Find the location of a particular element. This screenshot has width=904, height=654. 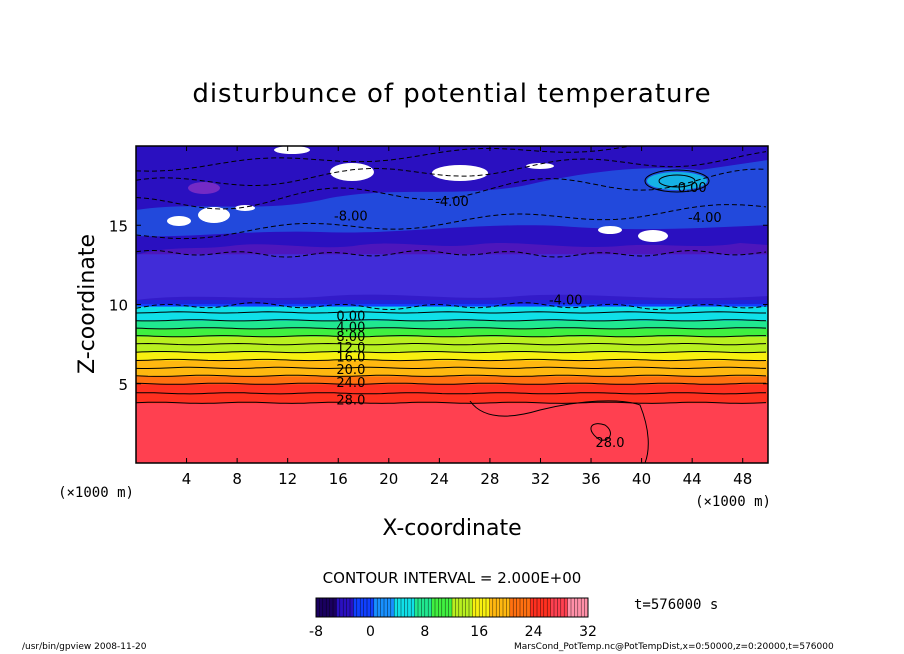

time-label: t=576000 s is located at coordinates (676, 605).